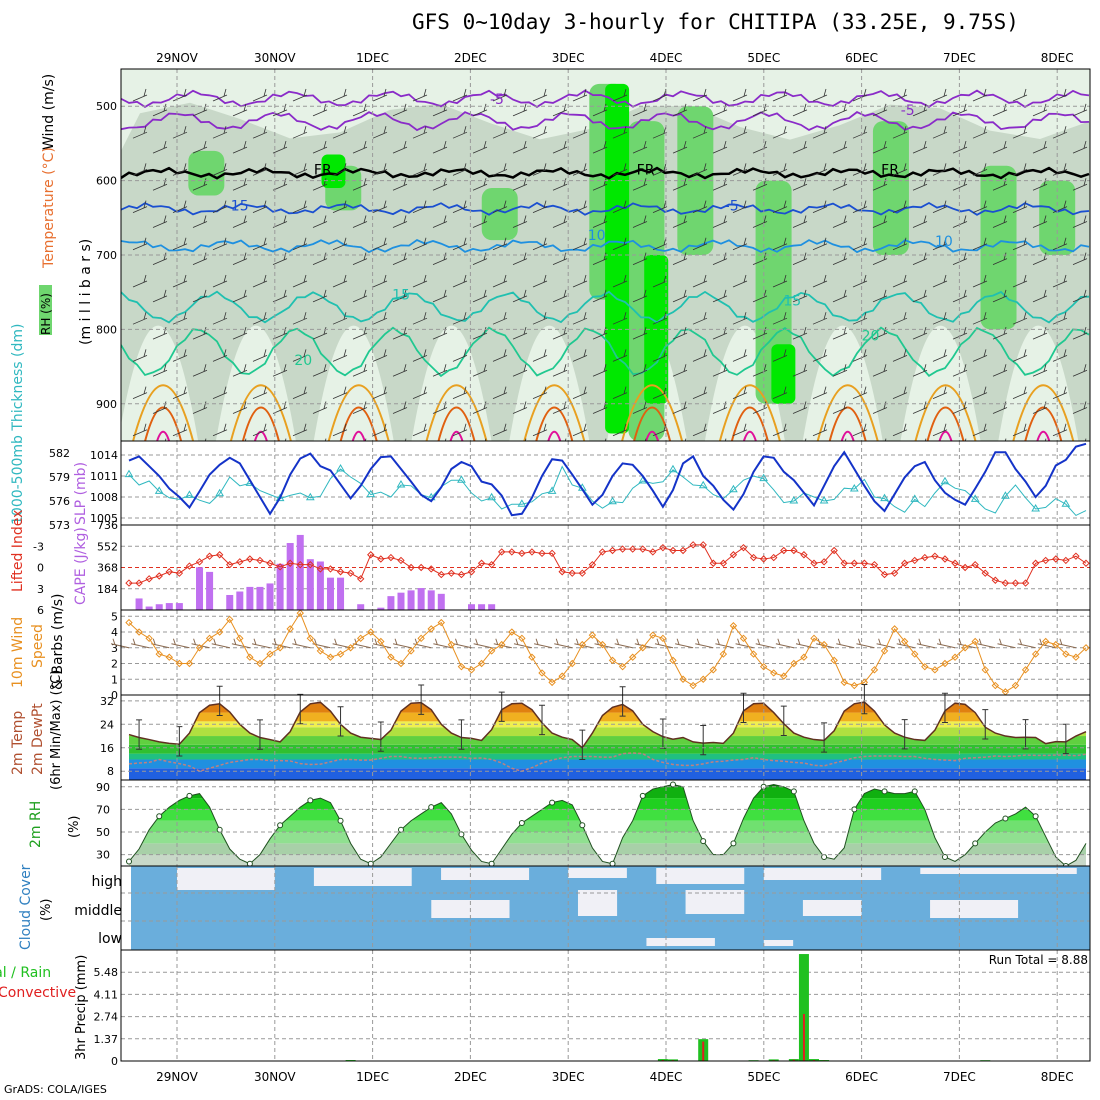  I want to click on cape-tick-label: 552, so click(107, 546).